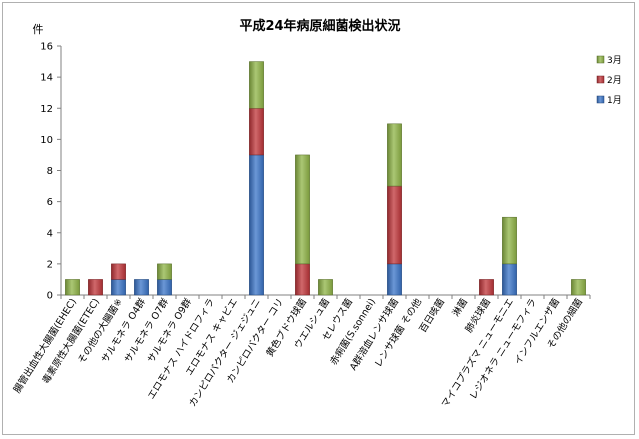 The image size is (639, 439). Describe the element at coordinates (46, 78) in the screenshot. I see `y-tick-label: 14` at that location.